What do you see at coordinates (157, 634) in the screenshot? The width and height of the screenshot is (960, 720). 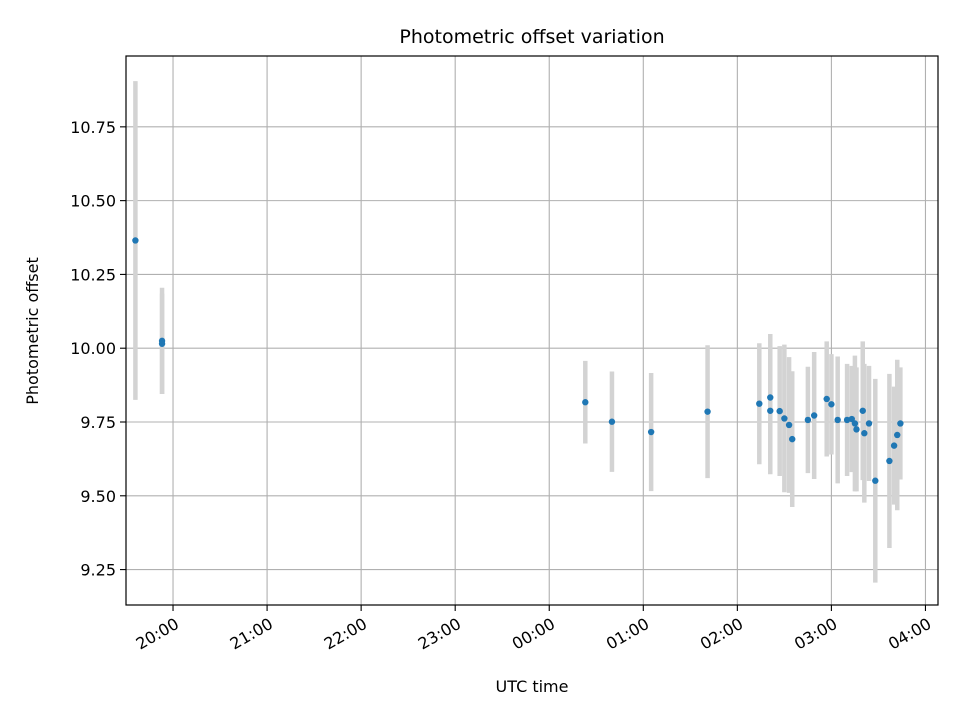 I see `x-tick-label: 20:00` at bounding box center [157, 634].